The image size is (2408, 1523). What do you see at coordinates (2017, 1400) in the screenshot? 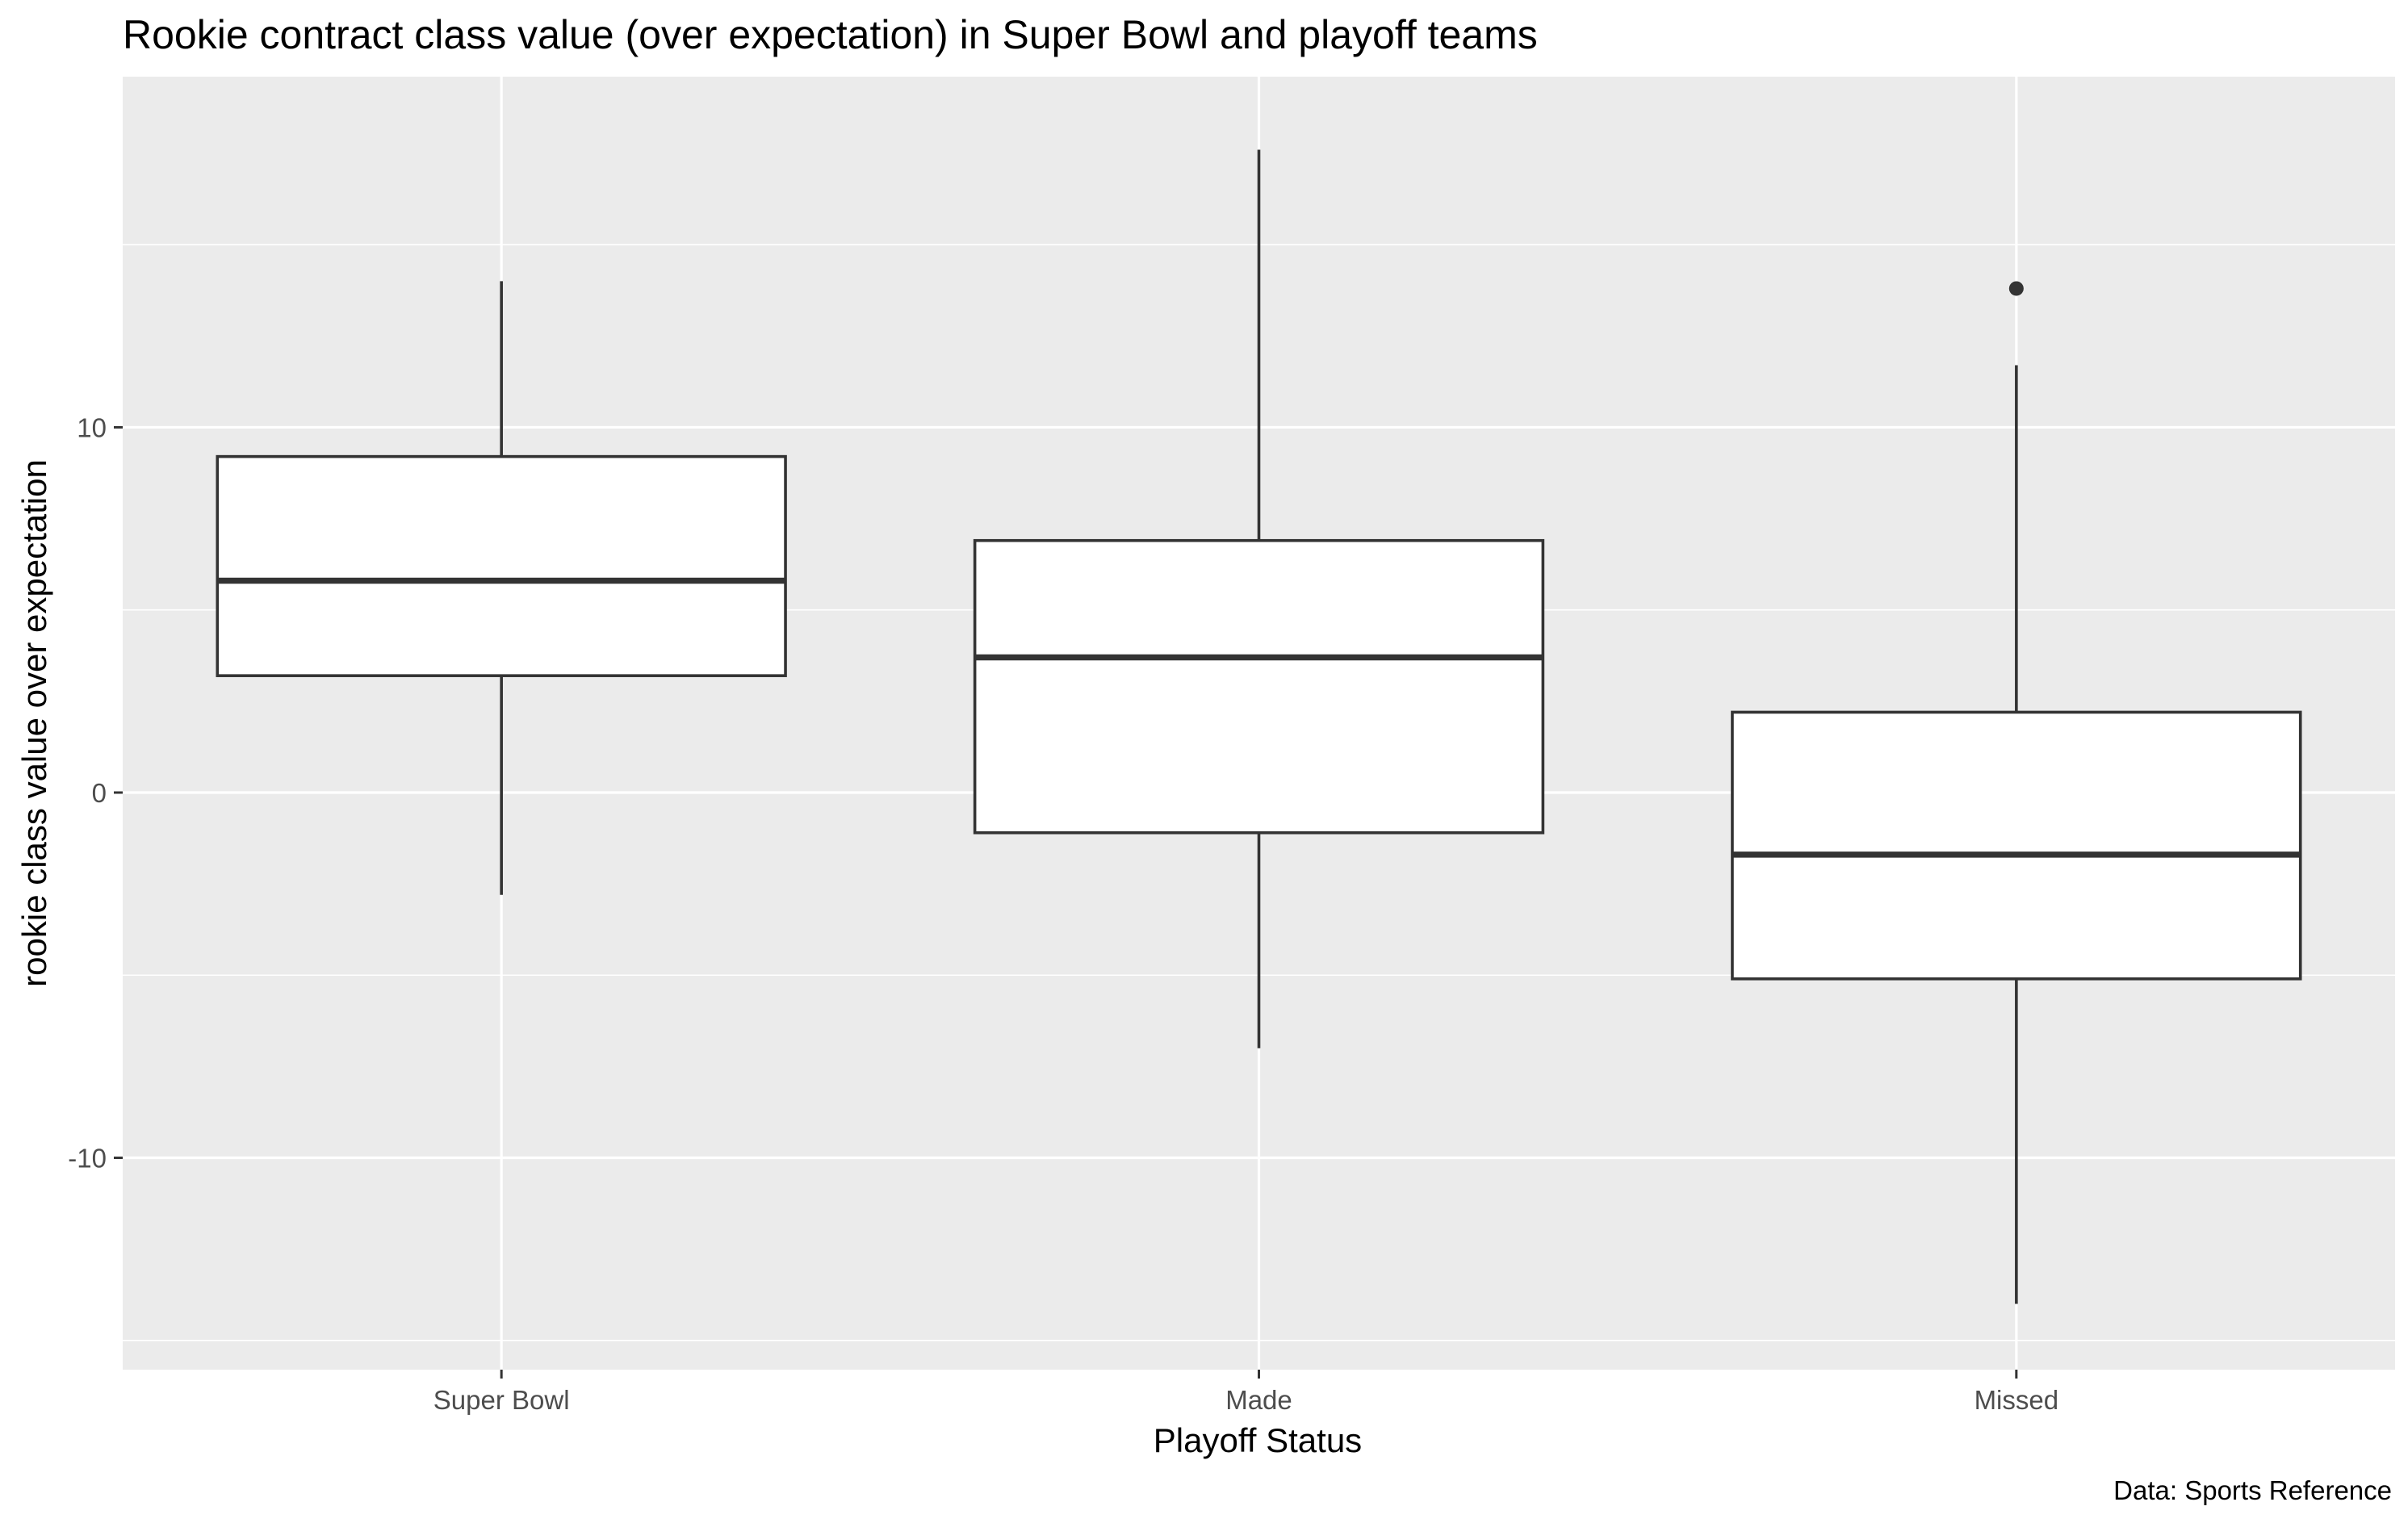
I see `x-tick-label: Missed` at bounding box center [2017, 1400].